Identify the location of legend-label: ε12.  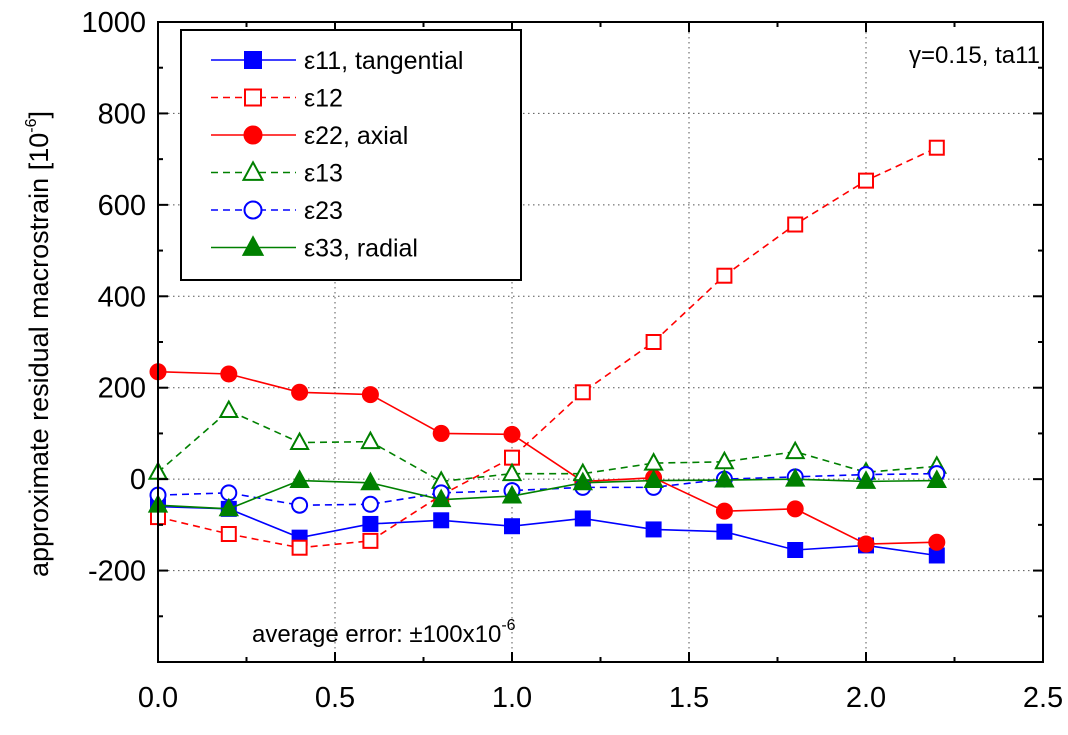
(323, 99).